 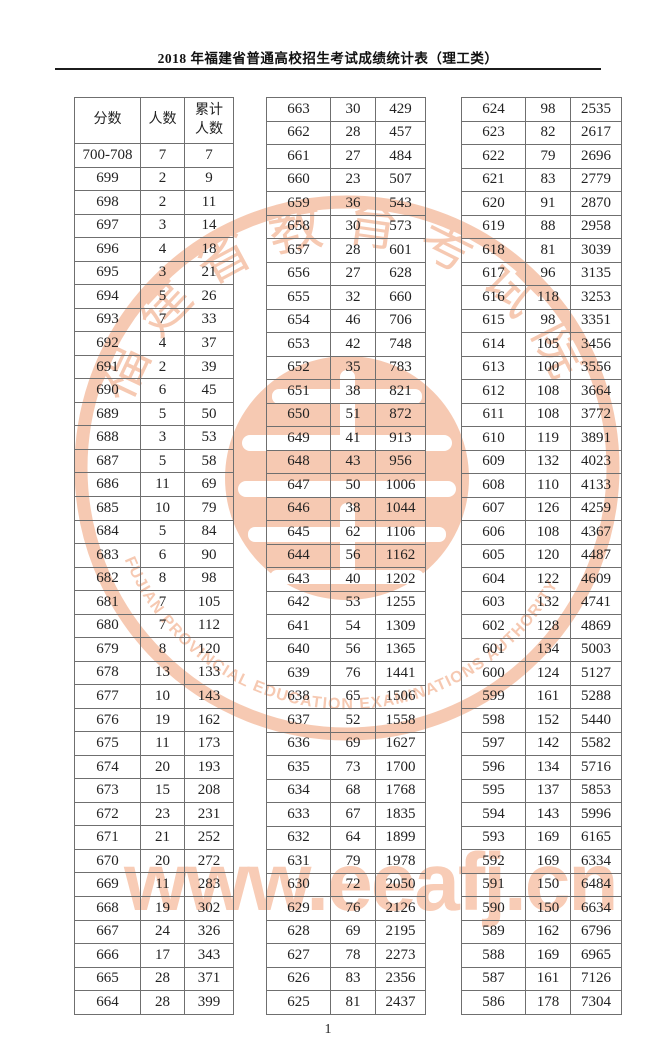 What do you see at coordinates (493, 485) in the screenshot?
I see `score-cell: 608` at bounding box center [493, 485].